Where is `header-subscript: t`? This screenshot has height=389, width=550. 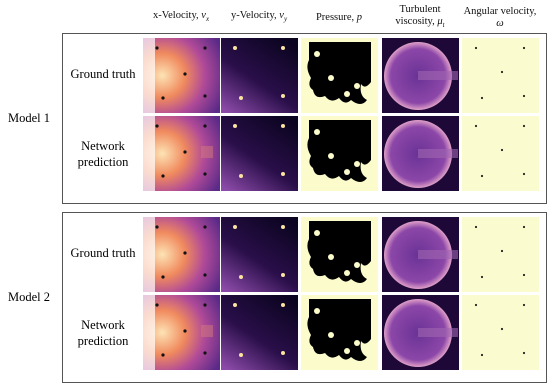
header-subscript: t is located at coordinates (443, 25).